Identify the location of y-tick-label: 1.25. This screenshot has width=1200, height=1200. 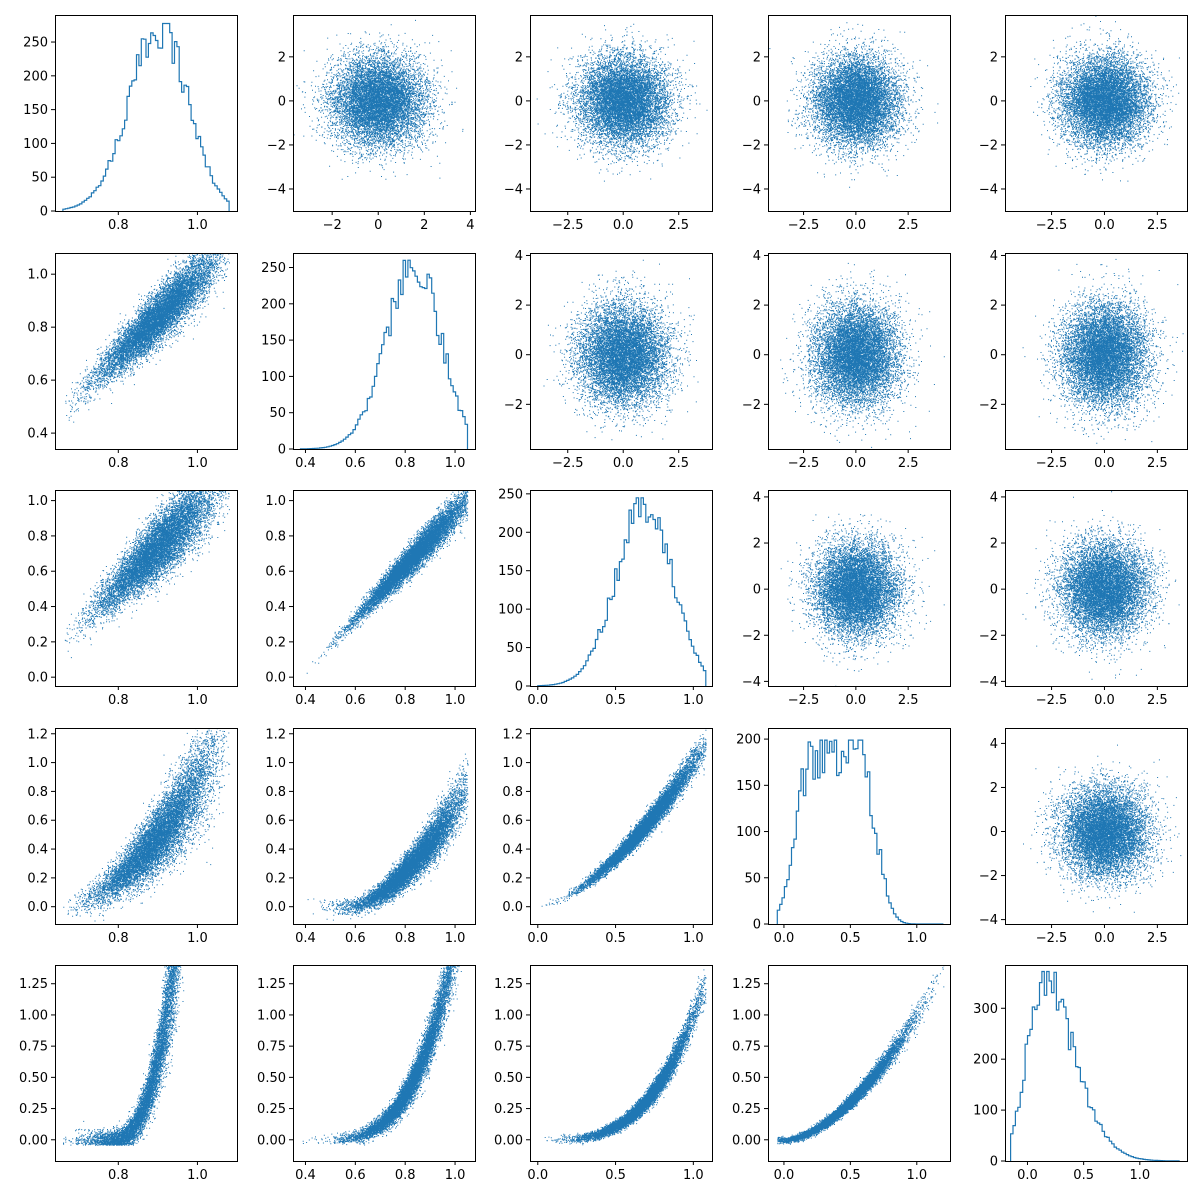
(508, 984).